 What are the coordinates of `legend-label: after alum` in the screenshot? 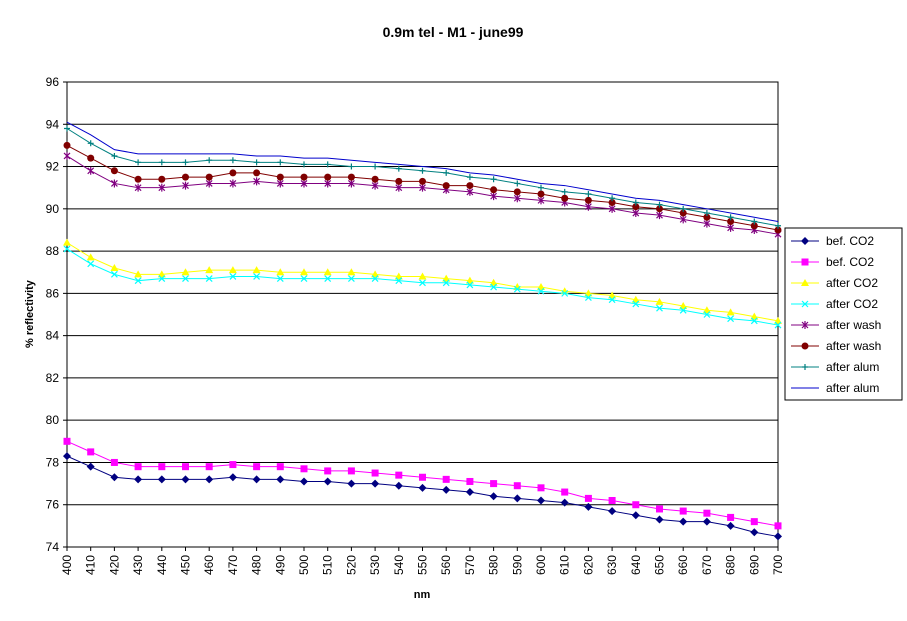 It's located at (852, 388).